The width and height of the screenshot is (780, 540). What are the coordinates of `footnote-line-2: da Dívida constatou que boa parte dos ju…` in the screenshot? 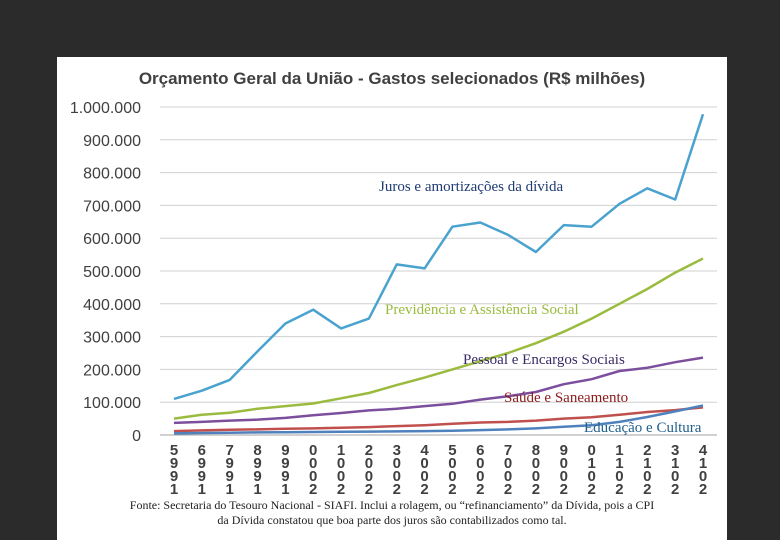 It's located at (392, 520).